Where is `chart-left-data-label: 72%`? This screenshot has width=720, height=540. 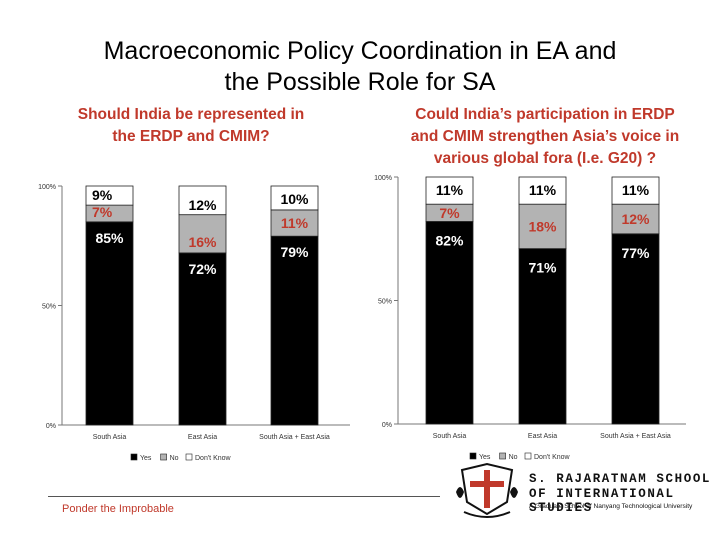
chart-left-data-label: 72% is located at coordinates (202, 269).